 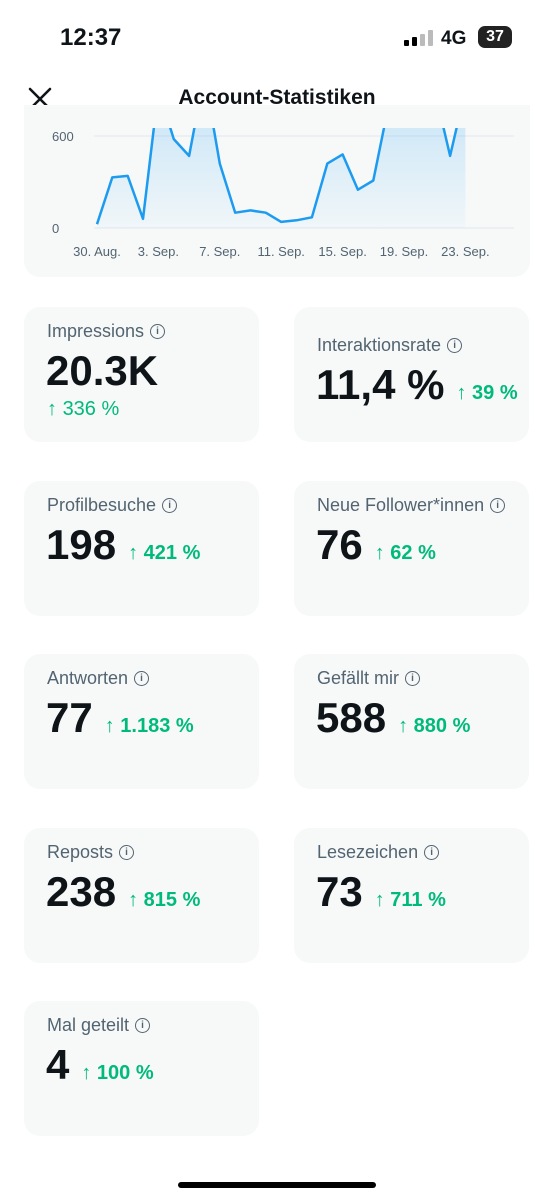 What do you see at coordinates (339, 544) in the screenshot?
I see `stat-value: 76` at bounding box center [339, 544].